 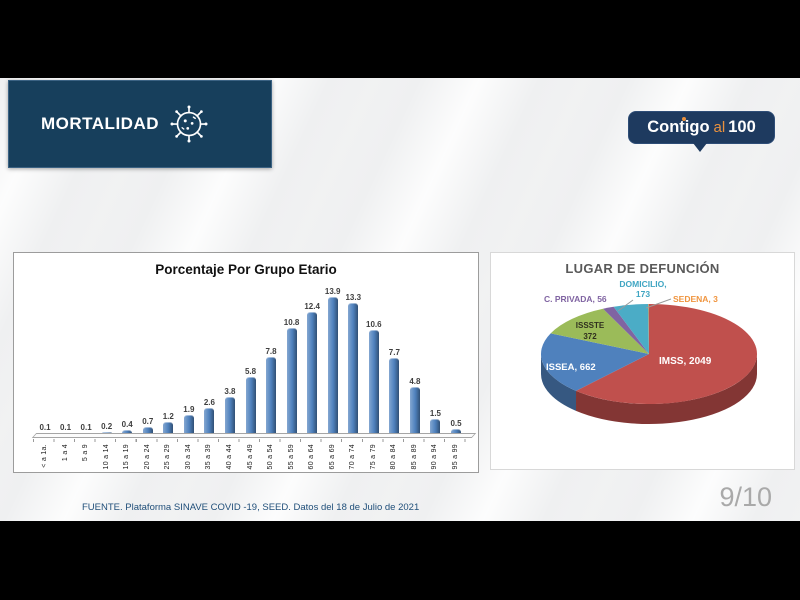 I want to click on contigo-logo: Contigo al 100, so click(x=701, y=131).